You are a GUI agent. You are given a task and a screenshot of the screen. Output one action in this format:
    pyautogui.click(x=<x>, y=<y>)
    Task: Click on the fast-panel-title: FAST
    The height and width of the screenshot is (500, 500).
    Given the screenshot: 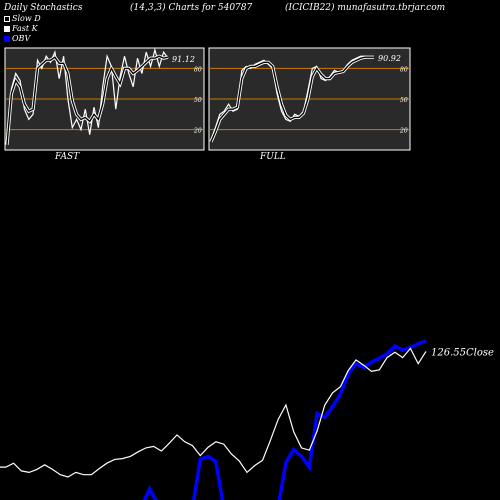 What is the action you would take?
    pyautogui.click(x=67, y=157)
    